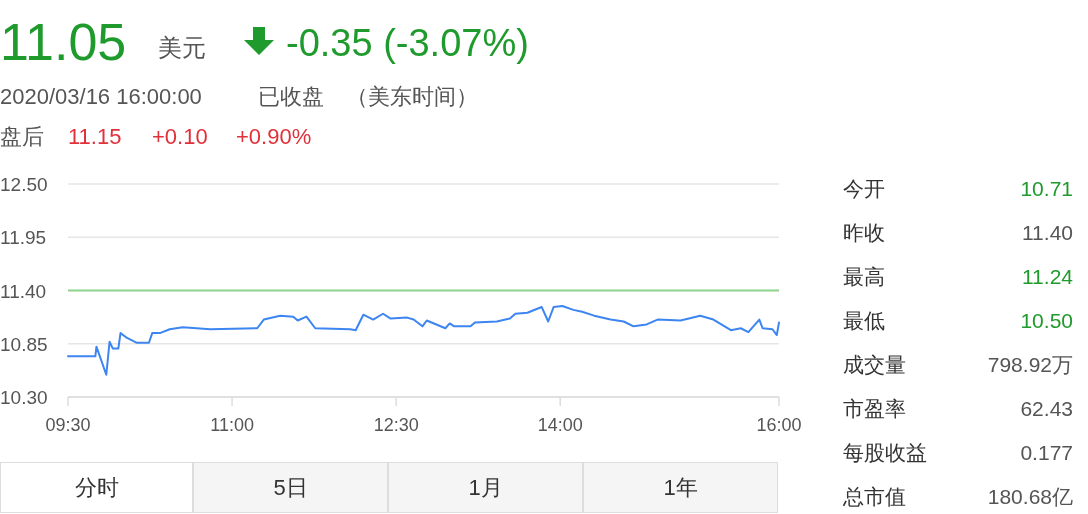 The width and height of the screenshot is (1088, 514). Describe the element at coordinates (412, 96) in the screenshot. I see `text: （美东时间）` at that location.